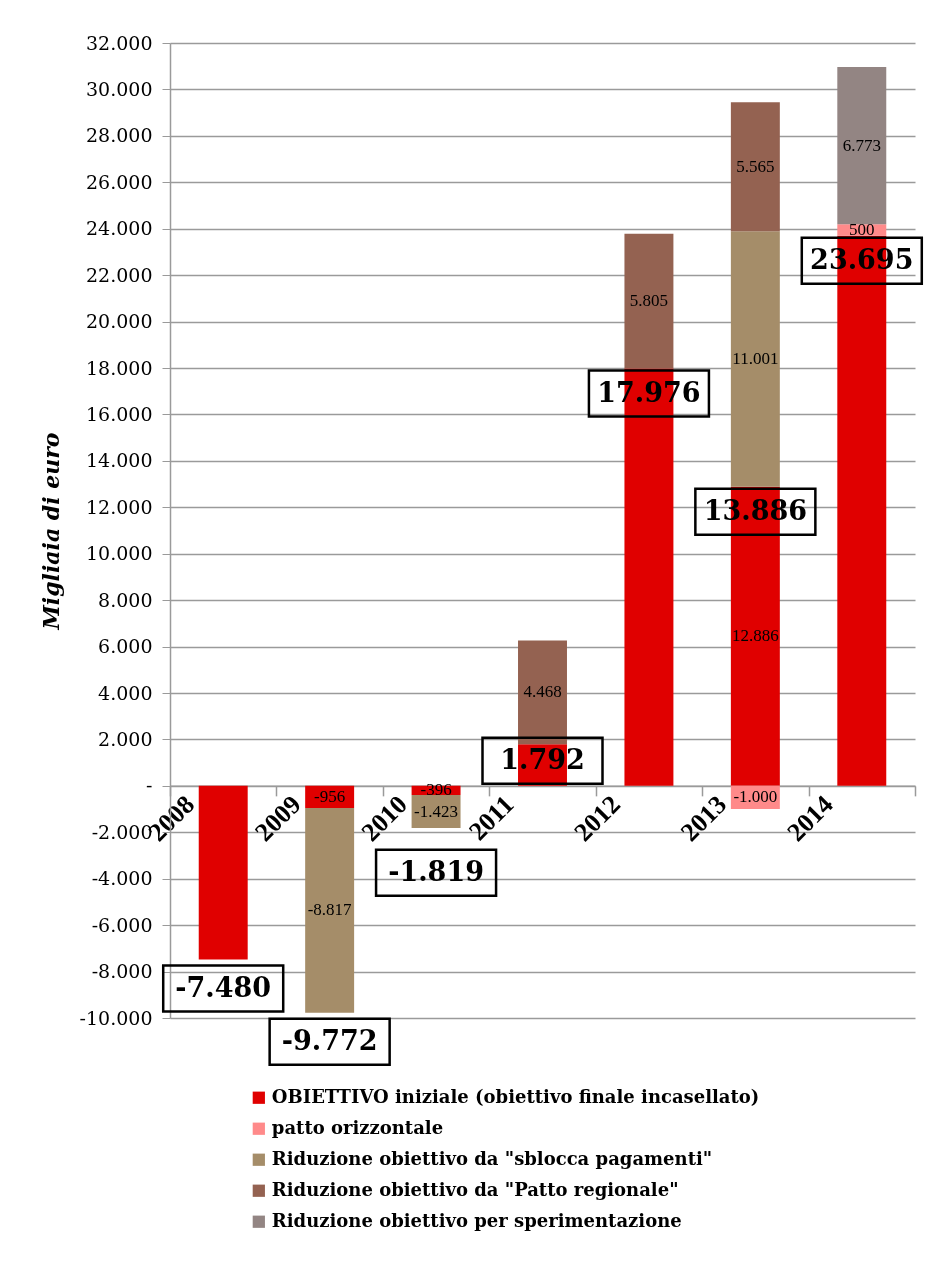 This screenshot has width=942, height=1263. I want to click on y-tick-label: 24.000, so click(119, 228).